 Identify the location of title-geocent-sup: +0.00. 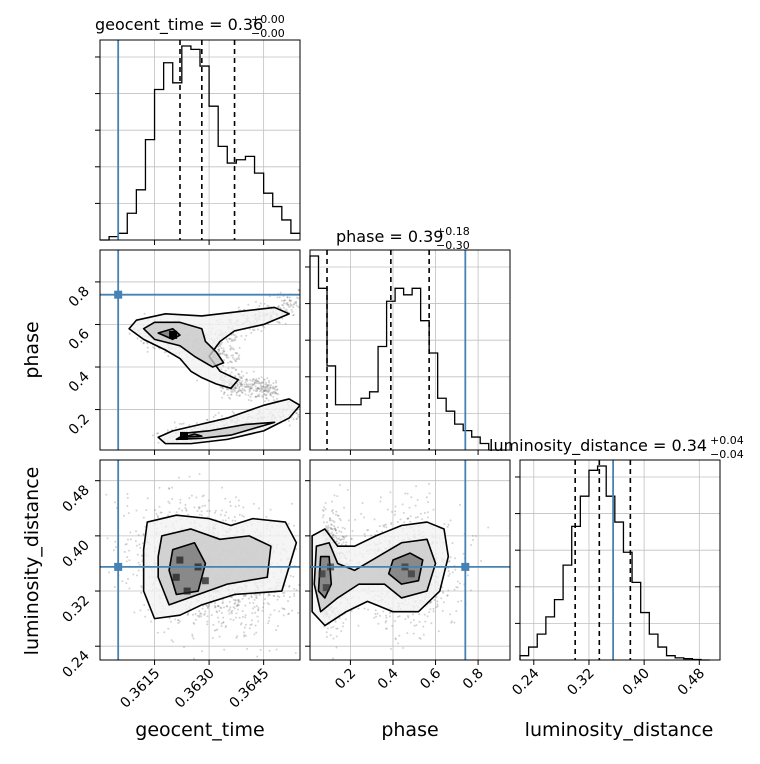
(268, 19).